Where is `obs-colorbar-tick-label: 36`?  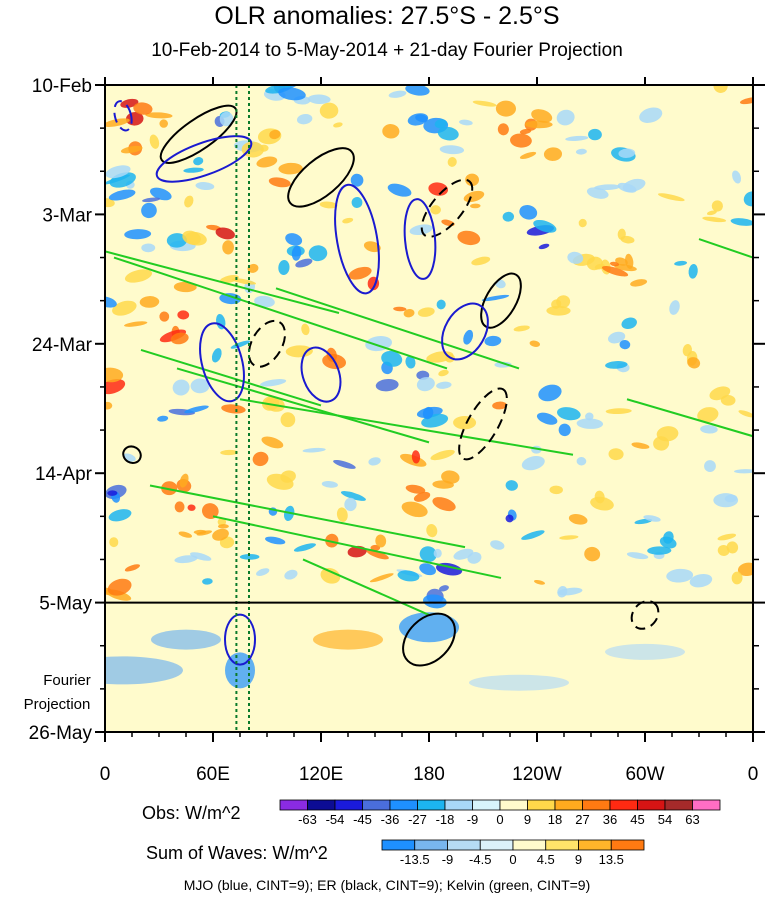 obs-colorbar-tick-label: 36 is located at coordinates (610, 819).